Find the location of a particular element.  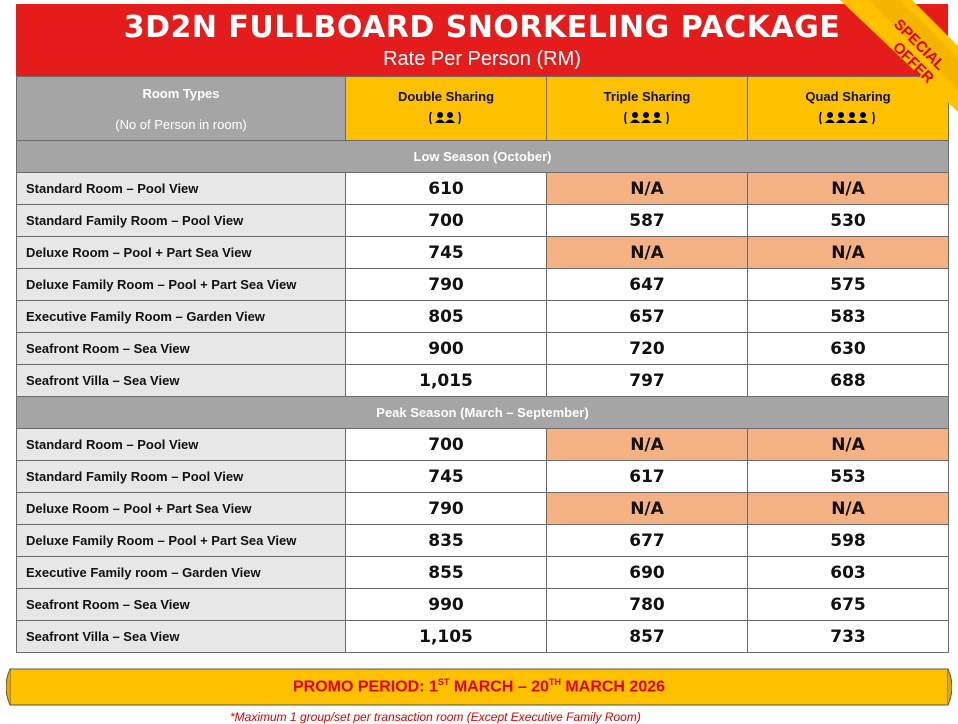

triple-sharing-label: Triple Sharing is located at coordinates (647, 96).